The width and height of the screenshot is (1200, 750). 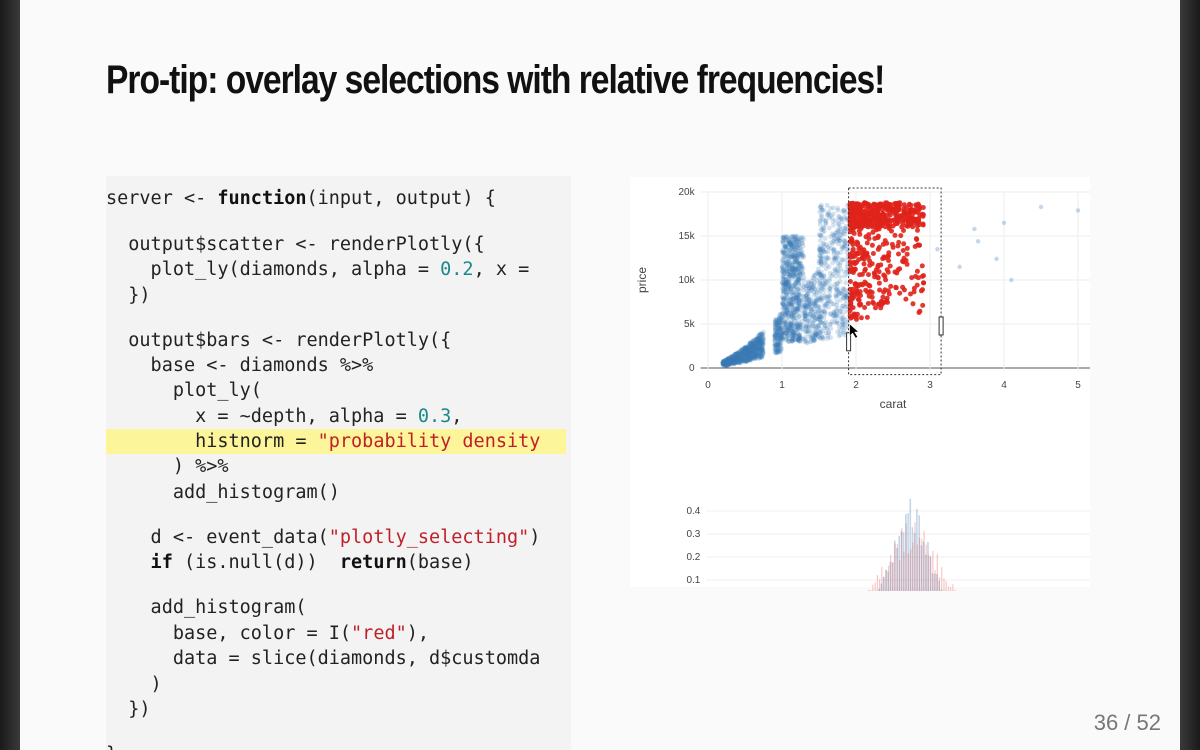 What do you see at coordinates (782, 385) in the screenshot?
I see `scatter-x-tick: 1` at bounding box center [782, 385].